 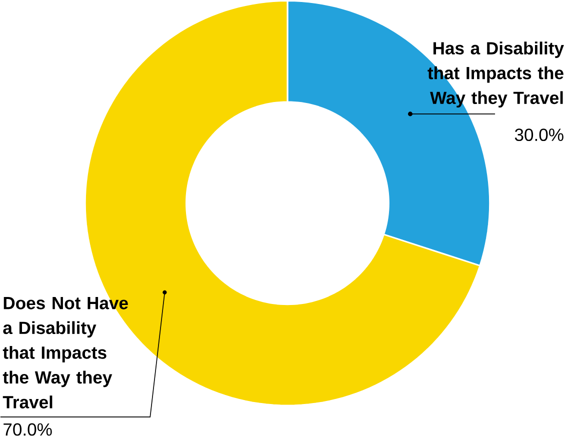 I want to click on data-label: 30.0%, so click(x=539, y=135).